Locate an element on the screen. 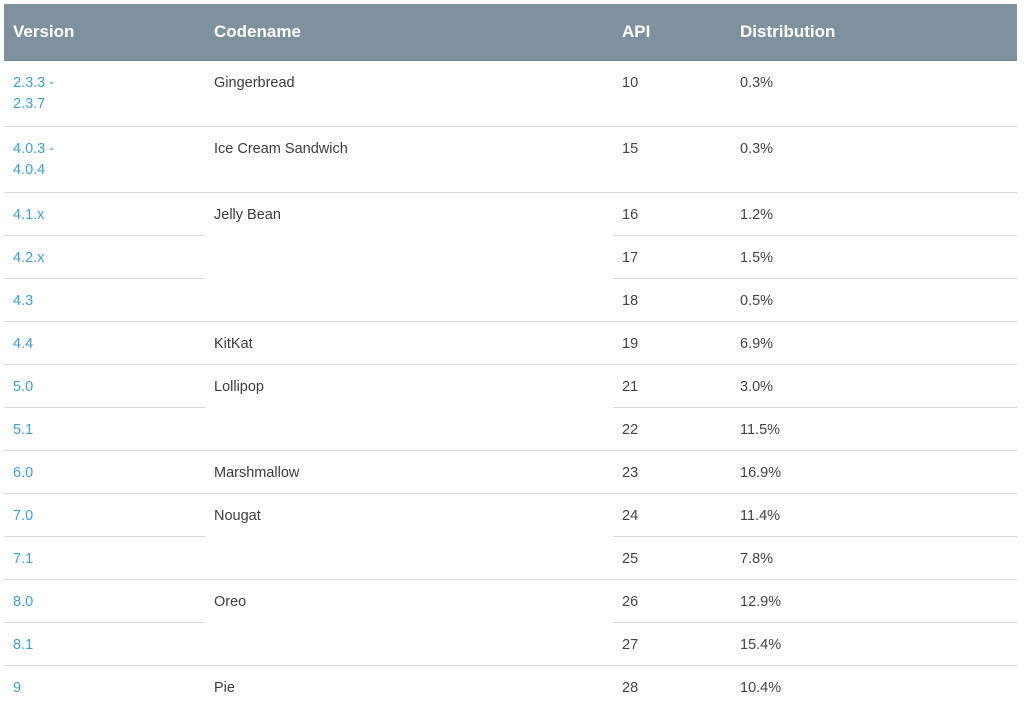 The height and width of the screenshot is (711, 1024). header-version: Version is located at coordinates (104, 32).